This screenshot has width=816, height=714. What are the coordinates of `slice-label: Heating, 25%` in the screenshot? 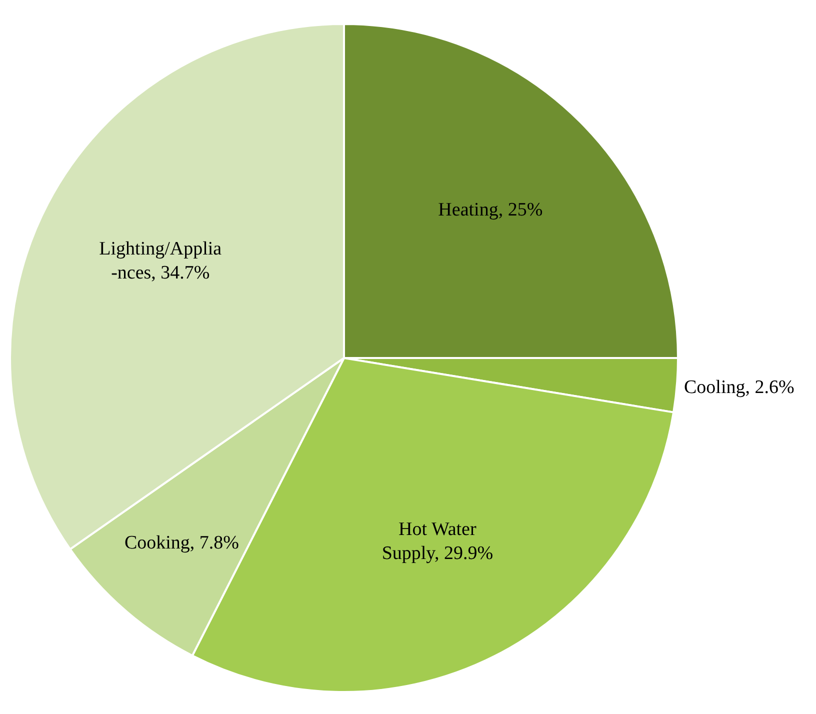 It's located at (490, 210).